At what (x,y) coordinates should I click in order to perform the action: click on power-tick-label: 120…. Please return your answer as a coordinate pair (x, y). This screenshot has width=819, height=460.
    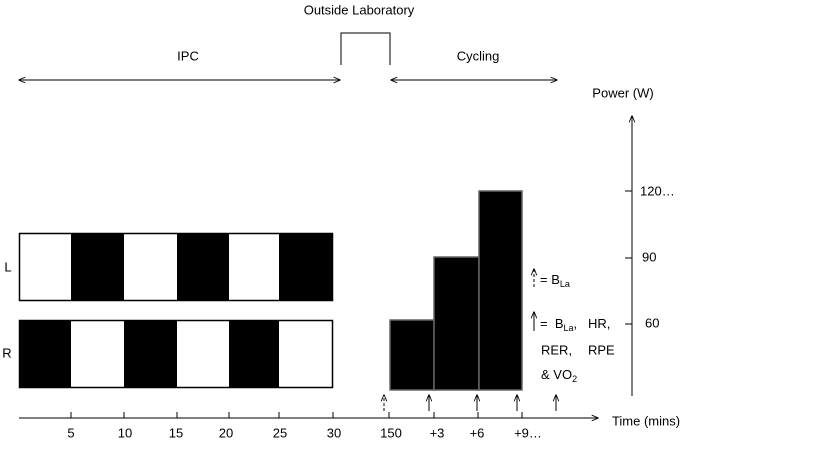
    Looking at the image, I should click on (657, 190).